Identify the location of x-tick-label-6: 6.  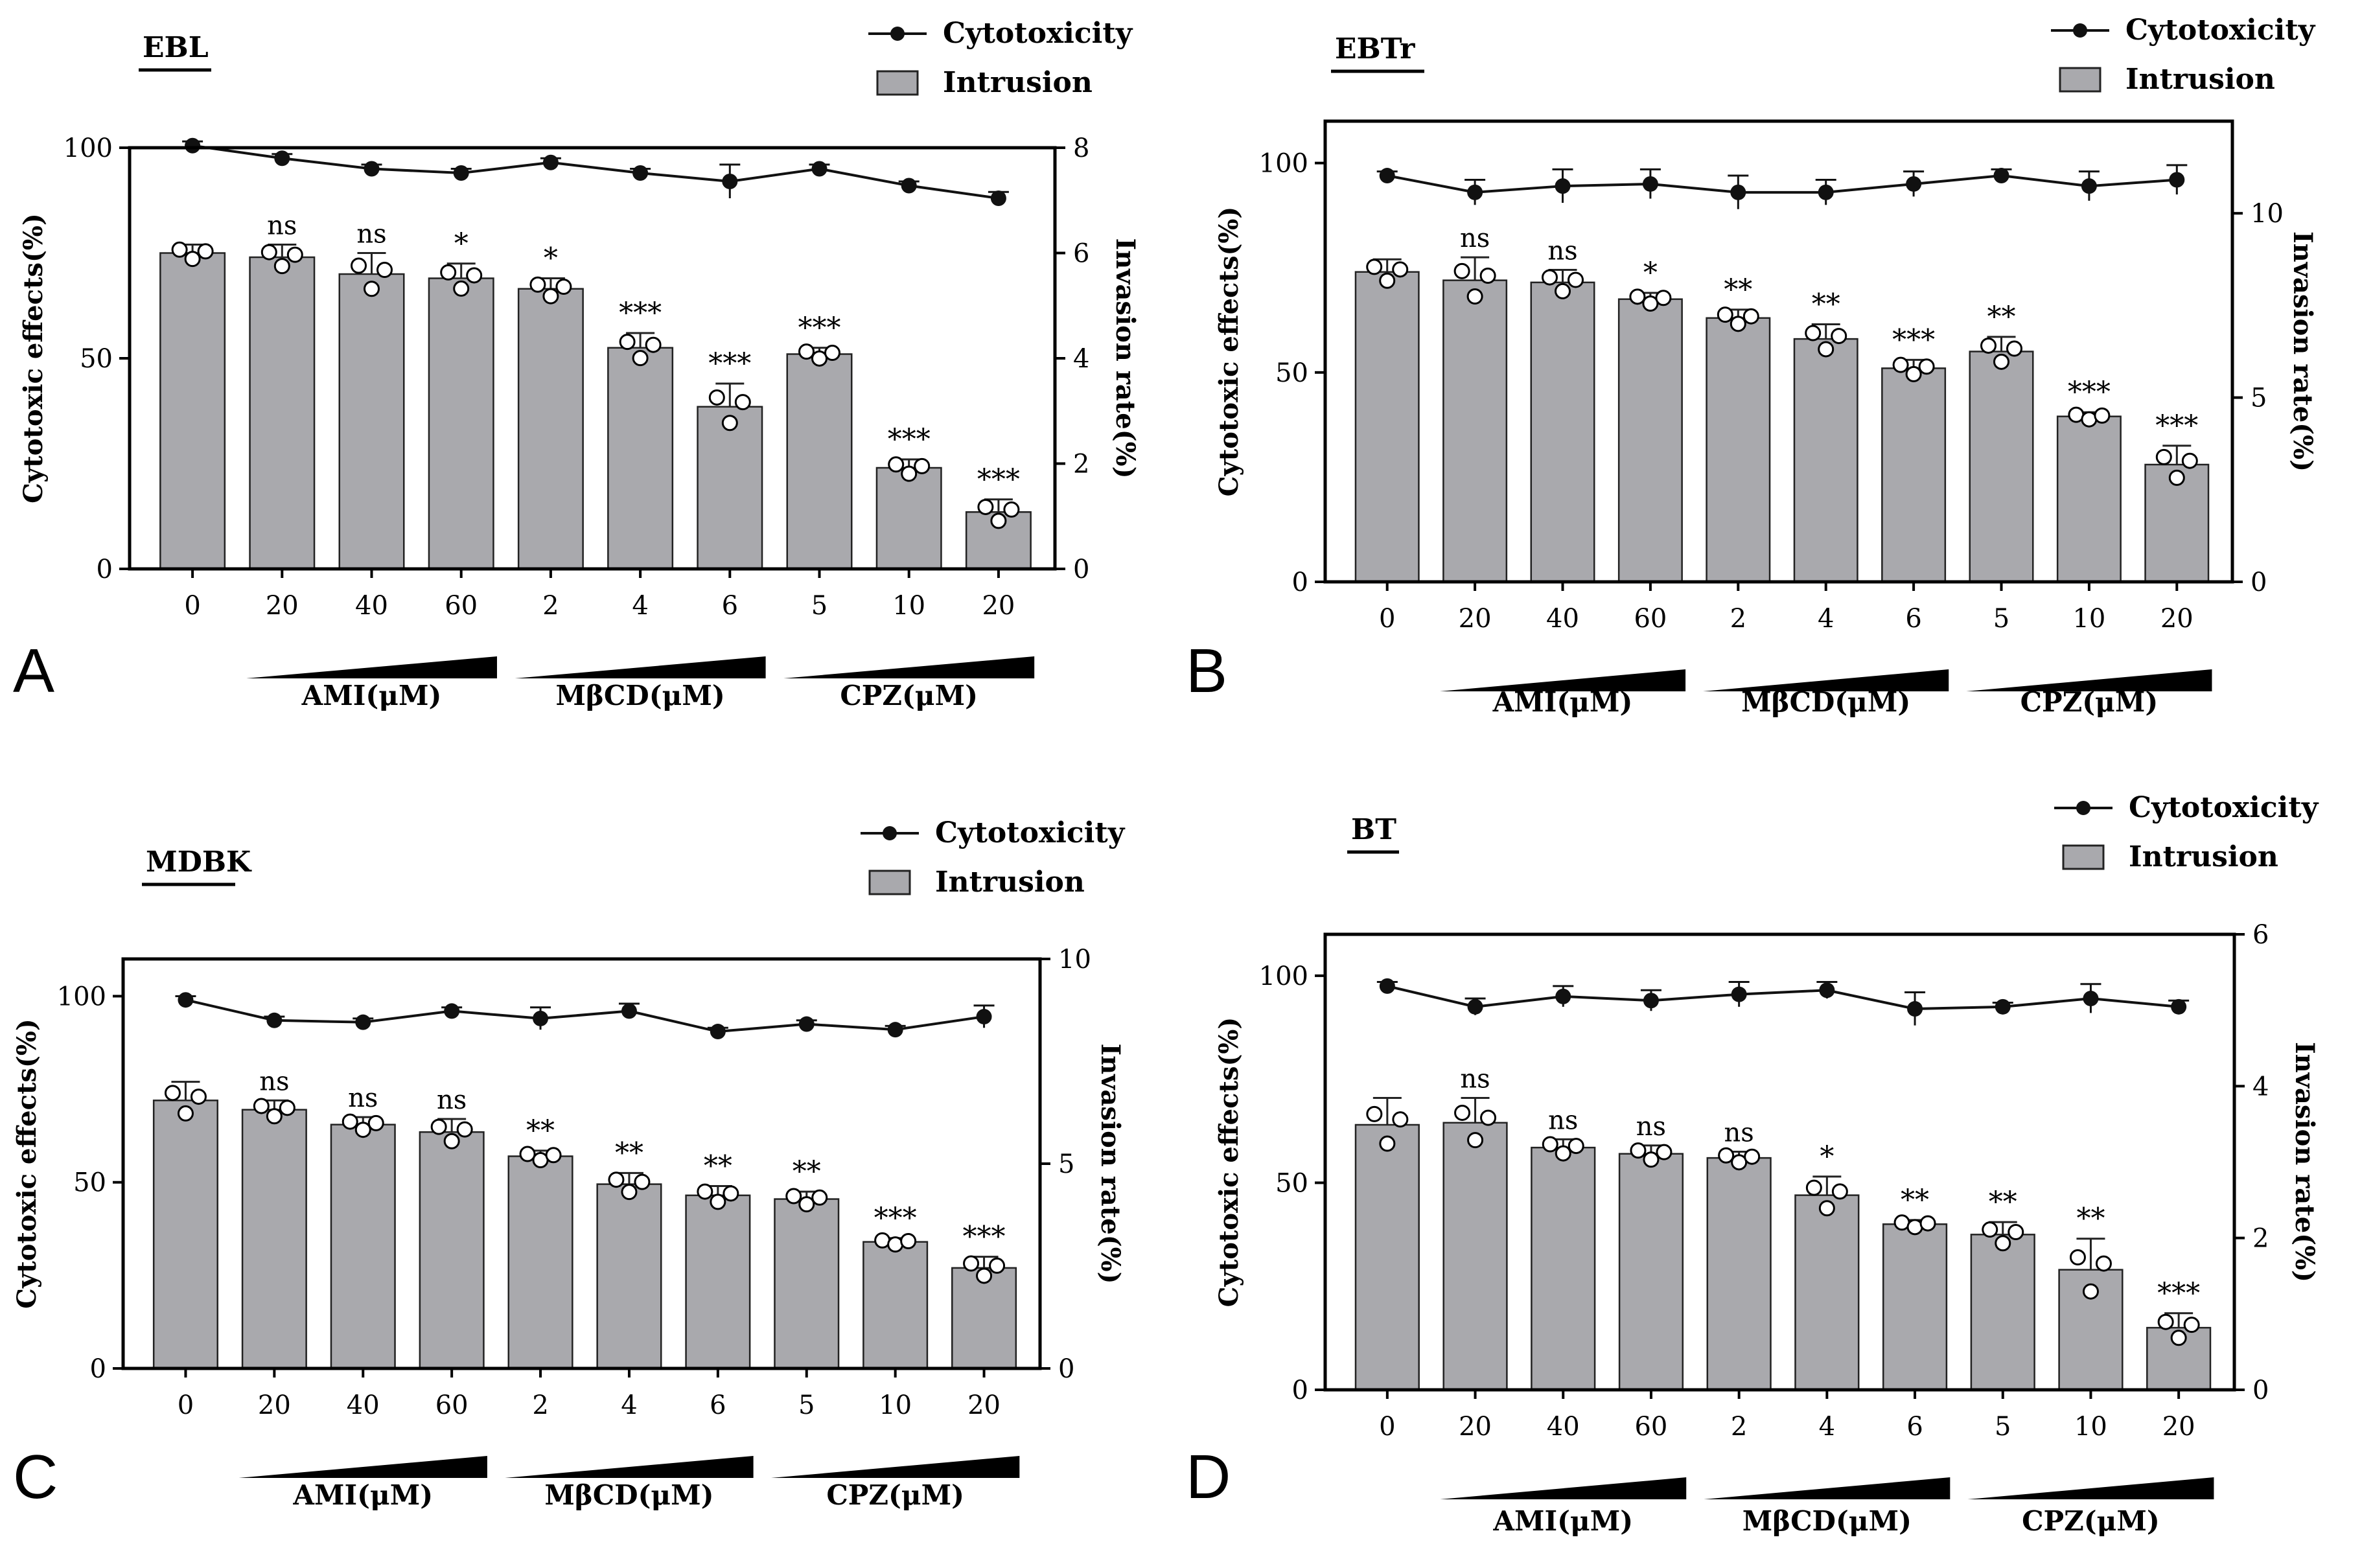
(718, 1405).